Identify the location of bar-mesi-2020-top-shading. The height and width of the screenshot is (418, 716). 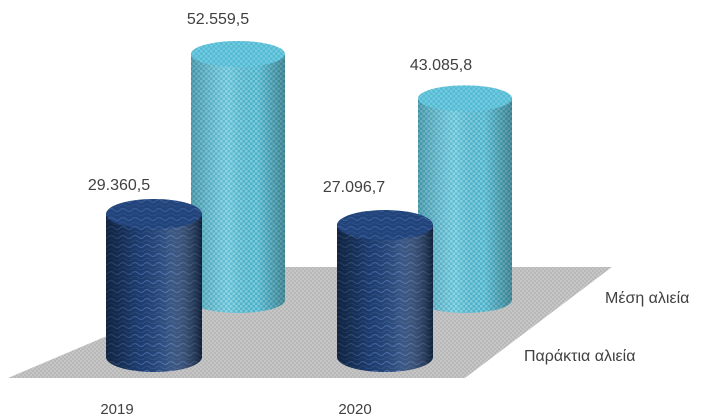
(465, 98).